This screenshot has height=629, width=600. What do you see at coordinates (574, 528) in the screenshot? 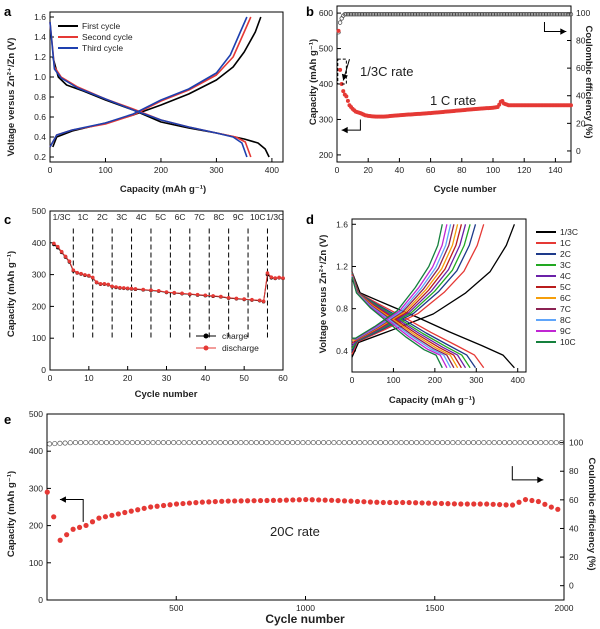
I see `panel-e-right-ytick-label: 40` at bounding box center [574, 528].